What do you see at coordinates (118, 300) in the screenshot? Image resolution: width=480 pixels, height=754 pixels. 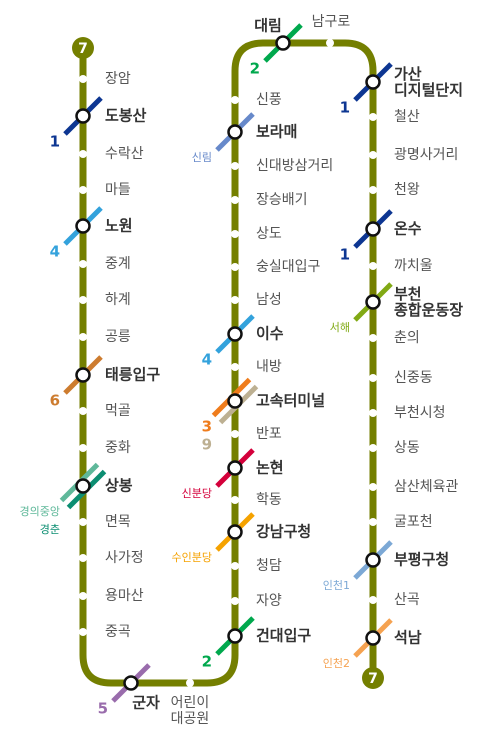 I see `station-name: 하계` at bounding box center [118, 300].